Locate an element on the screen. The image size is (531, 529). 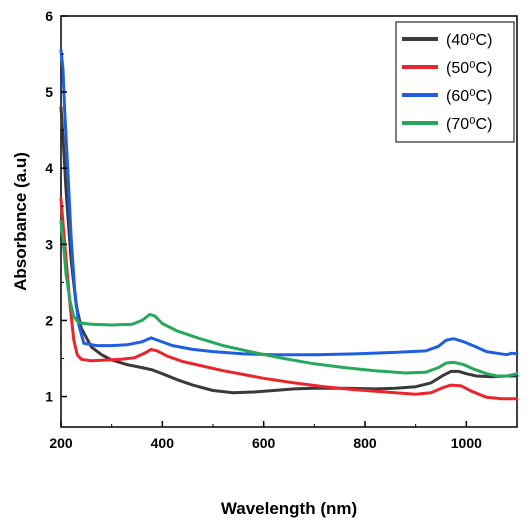
legend-label: (40⁰C) is located at coordinates (469, 40).